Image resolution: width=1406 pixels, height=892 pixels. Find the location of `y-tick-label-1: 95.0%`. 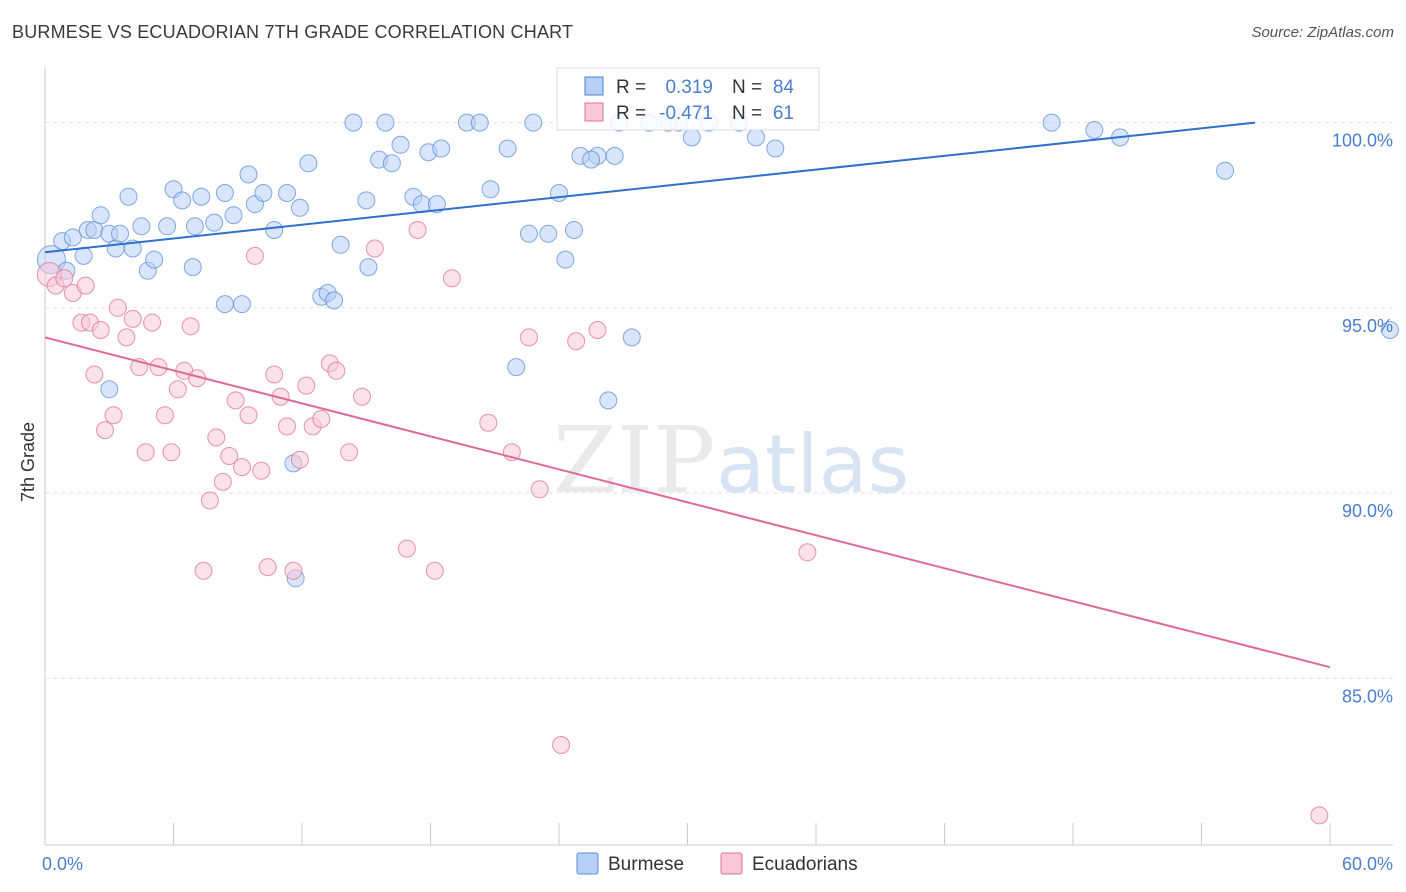

y-tick-label-1: 95.0% is located at coordinates (1367, 326).